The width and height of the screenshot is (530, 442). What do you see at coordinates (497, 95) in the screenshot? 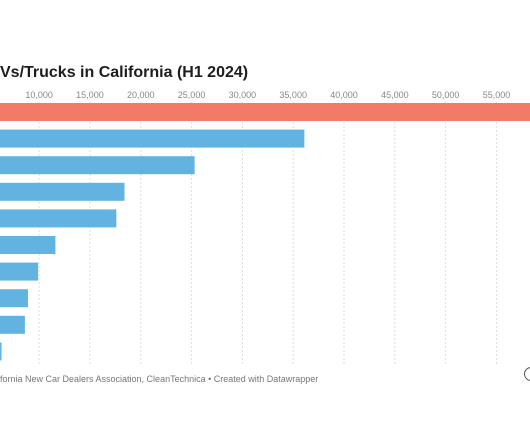
I see `x-tick-label-9: 55,000` at bounding box center [497, 95].